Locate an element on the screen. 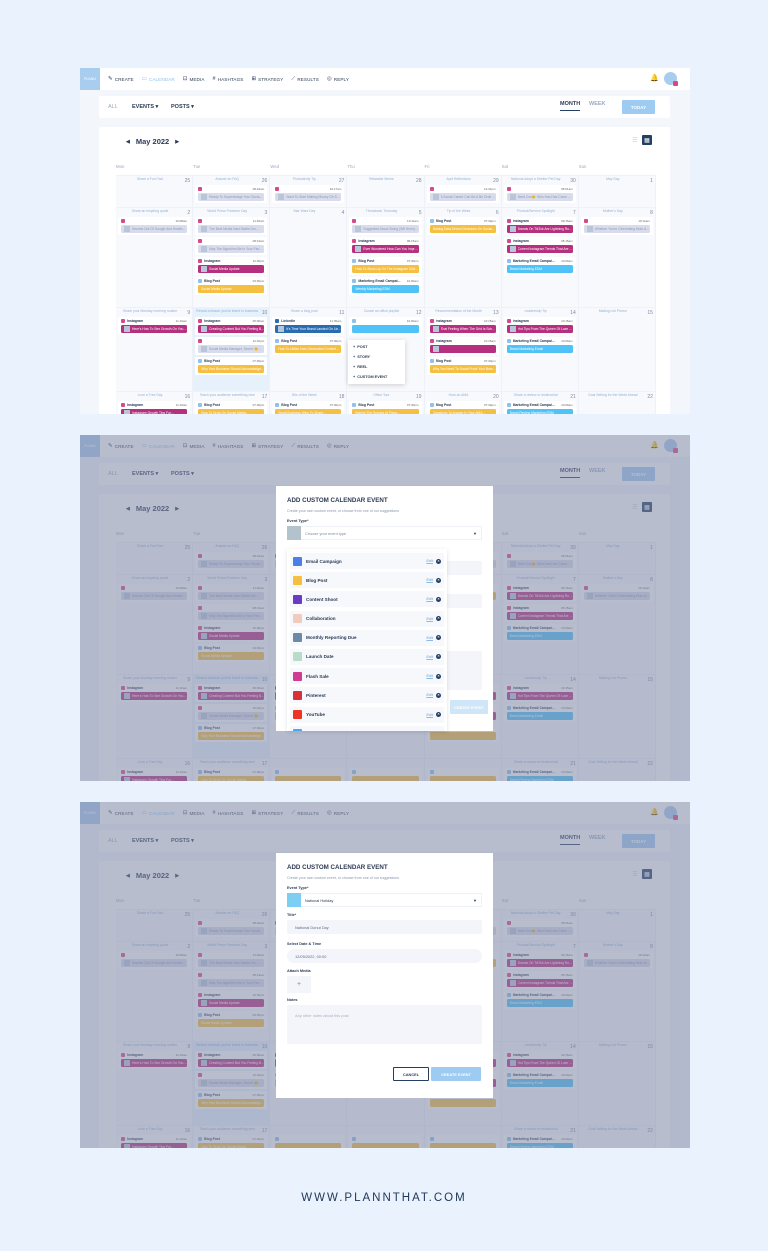 The image size is (768, 1251). title-input: National Donut Day is located at coordinates (384, 927).